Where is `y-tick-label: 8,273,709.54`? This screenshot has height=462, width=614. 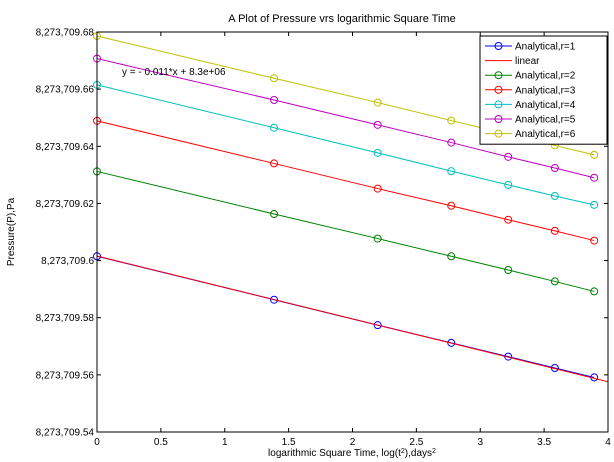 y-tick-label: 8,273,709.54 is located at coordinates (65, 433).